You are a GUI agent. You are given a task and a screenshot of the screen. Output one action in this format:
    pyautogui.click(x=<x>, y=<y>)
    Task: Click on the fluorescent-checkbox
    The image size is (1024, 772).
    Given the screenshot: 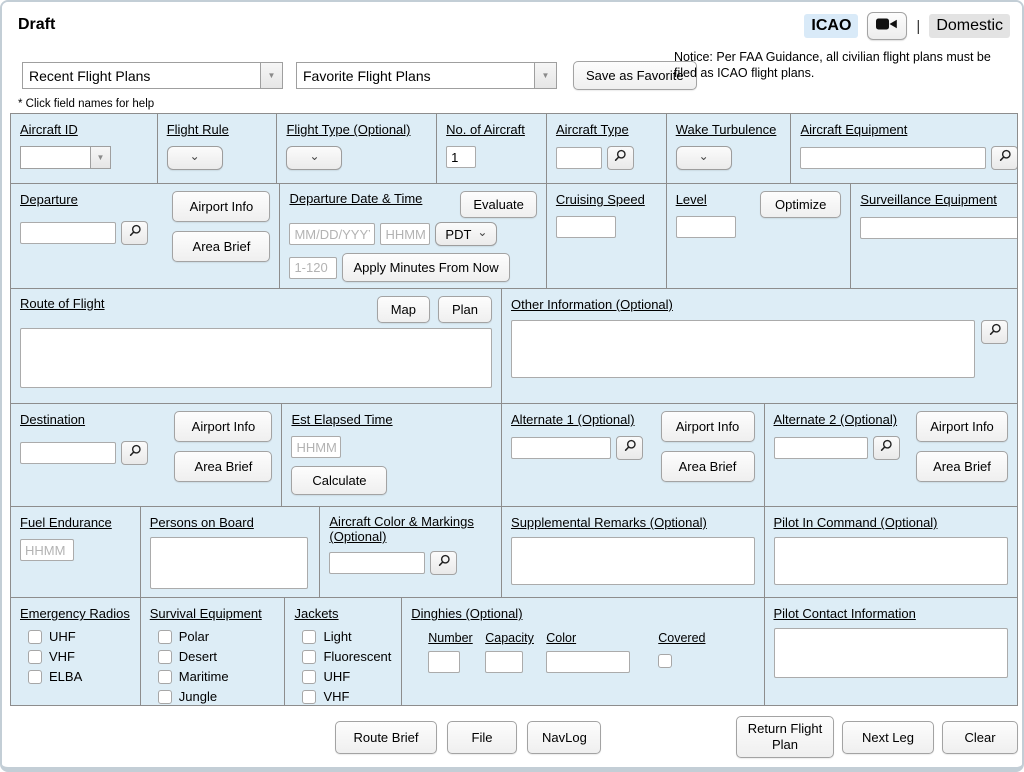 What is the action you would take?
    pyautogui.click(x=309, y=656)
    